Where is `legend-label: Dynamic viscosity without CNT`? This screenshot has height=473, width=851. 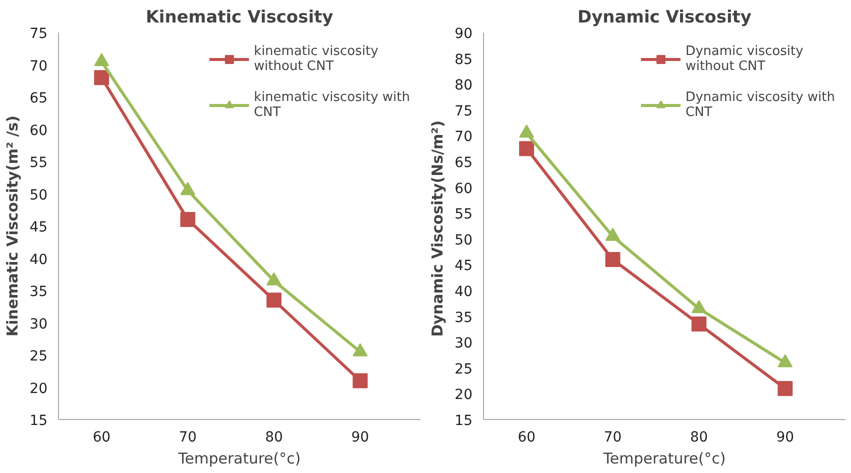
legend-label: Dynamic viscosity without CNT is located at coordinates (744, 59).